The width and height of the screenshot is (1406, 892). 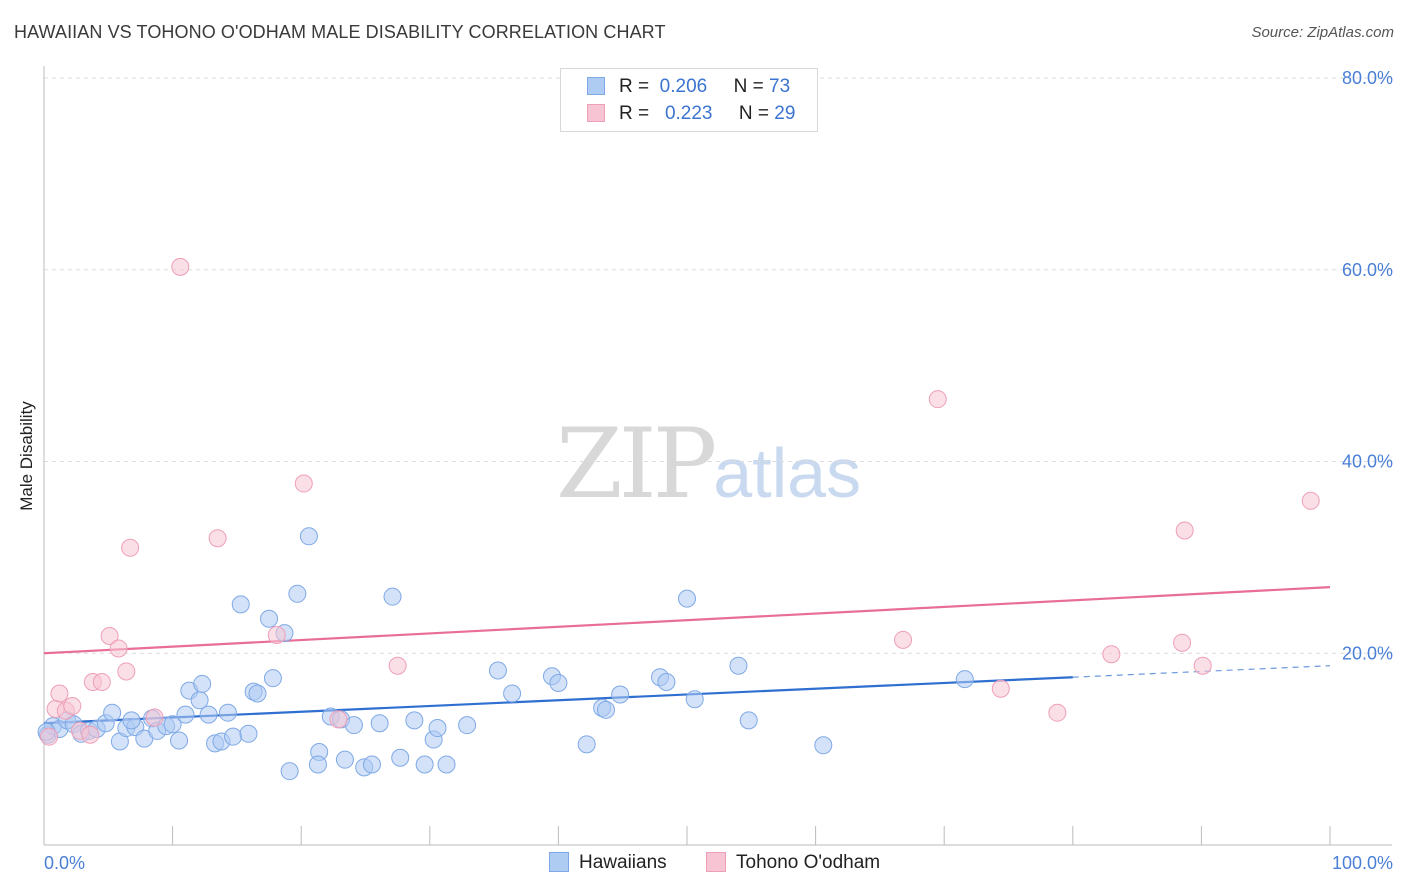 What do you see at coordinates (683, 86) in the screenshot?
I see `legend-r-value: 0.206` at bounding box center [683, 86].